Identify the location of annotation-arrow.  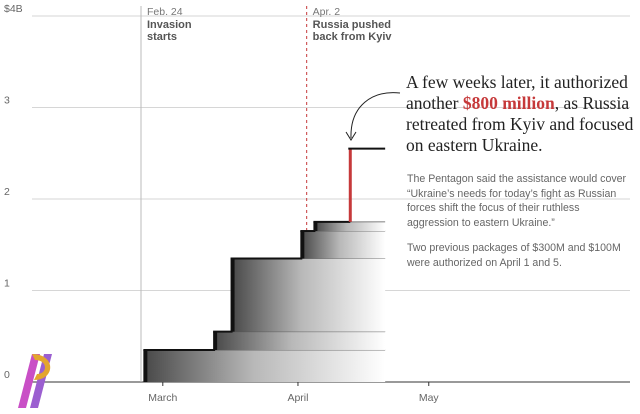
(375, 115).